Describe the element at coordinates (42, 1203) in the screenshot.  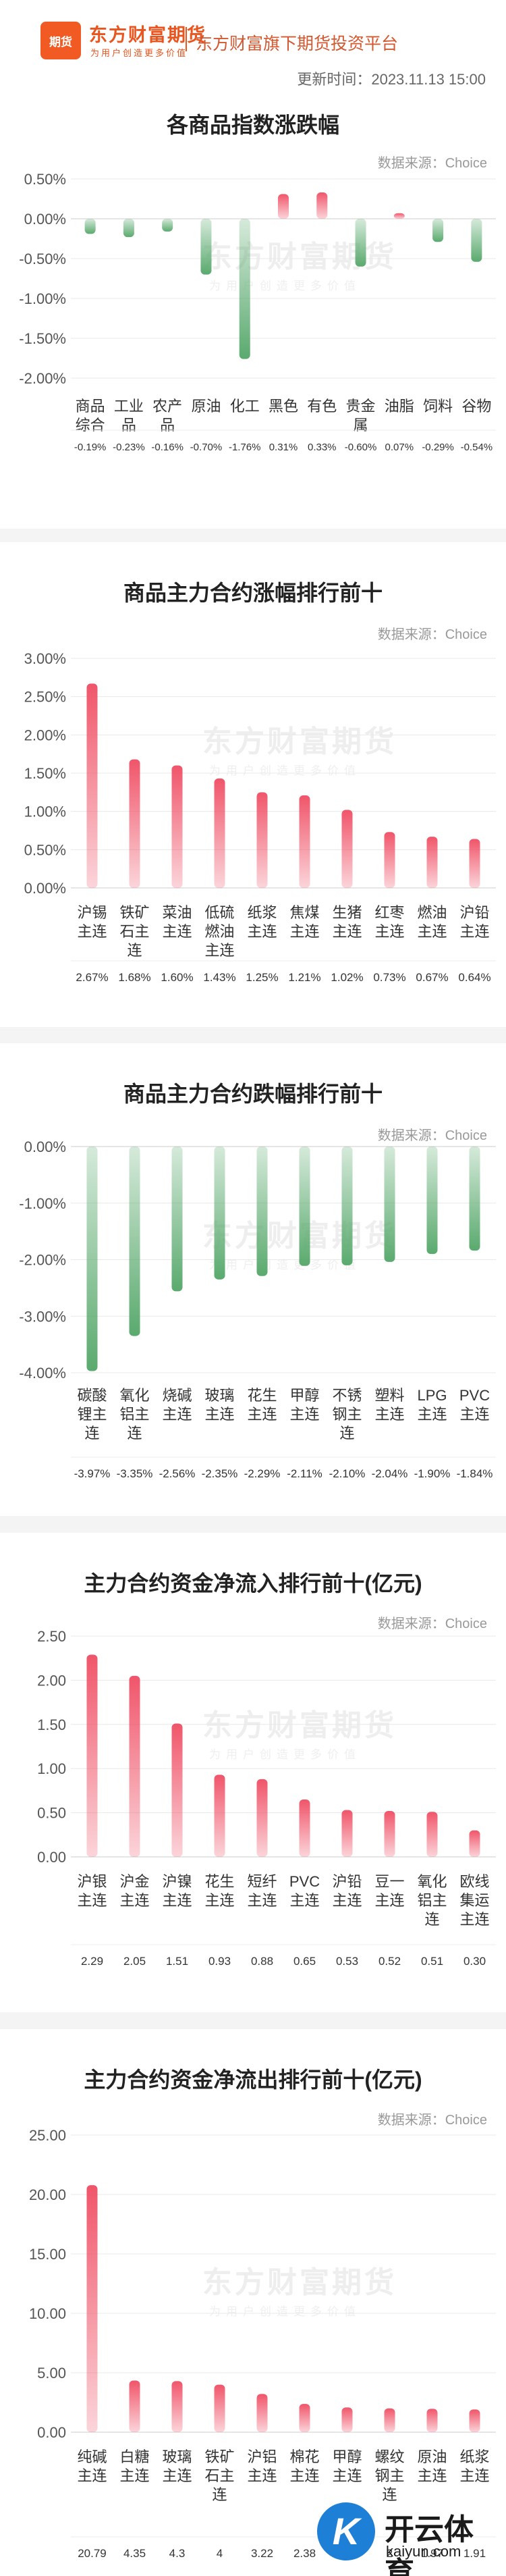
I see `y-tick-label: -1.00%` at that location.